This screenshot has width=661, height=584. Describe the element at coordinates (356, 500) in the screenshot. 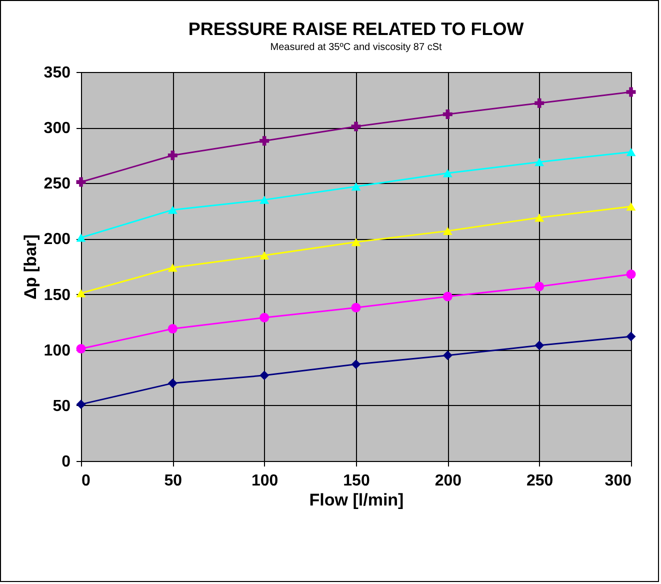

I see `x-axis-title: Flow [l/min]` at that location.